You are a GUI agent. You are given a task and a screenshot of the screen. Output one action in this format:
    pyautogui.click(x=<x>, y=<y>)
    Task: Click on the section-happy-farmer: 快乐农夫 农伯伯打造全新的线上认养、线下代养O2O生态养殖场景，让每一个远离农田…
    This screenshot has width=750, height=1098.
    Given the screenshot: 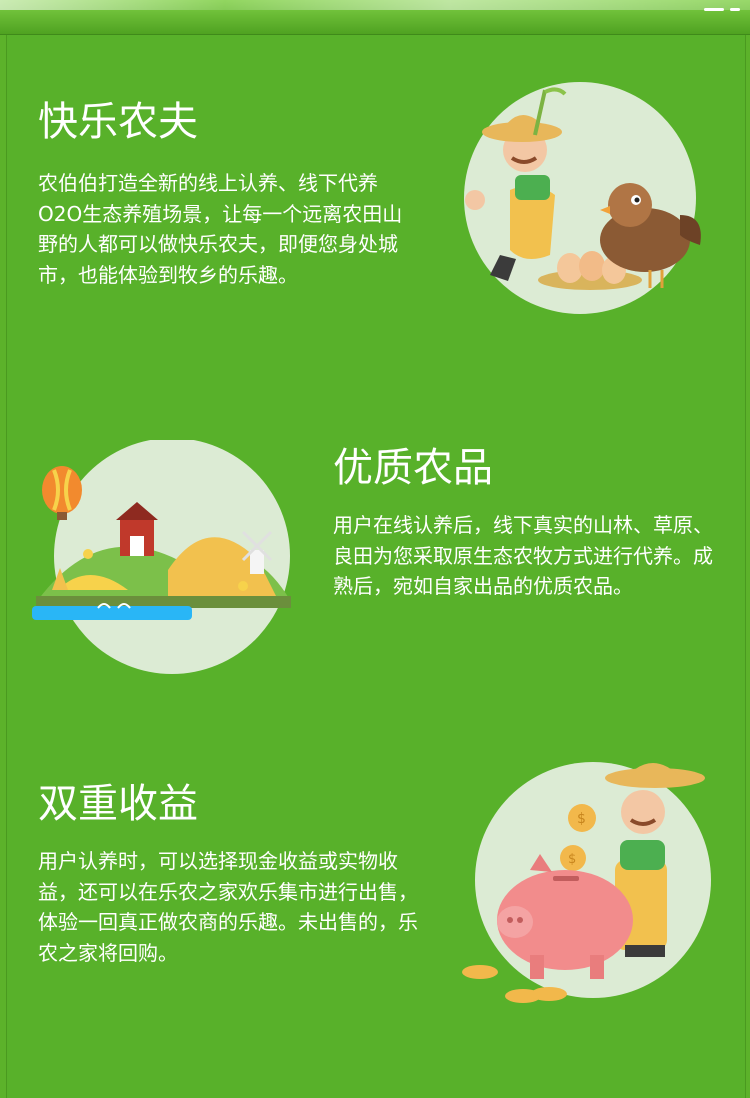 What is the action you would take?
    pyautogui.click(x=230, y=194)
    